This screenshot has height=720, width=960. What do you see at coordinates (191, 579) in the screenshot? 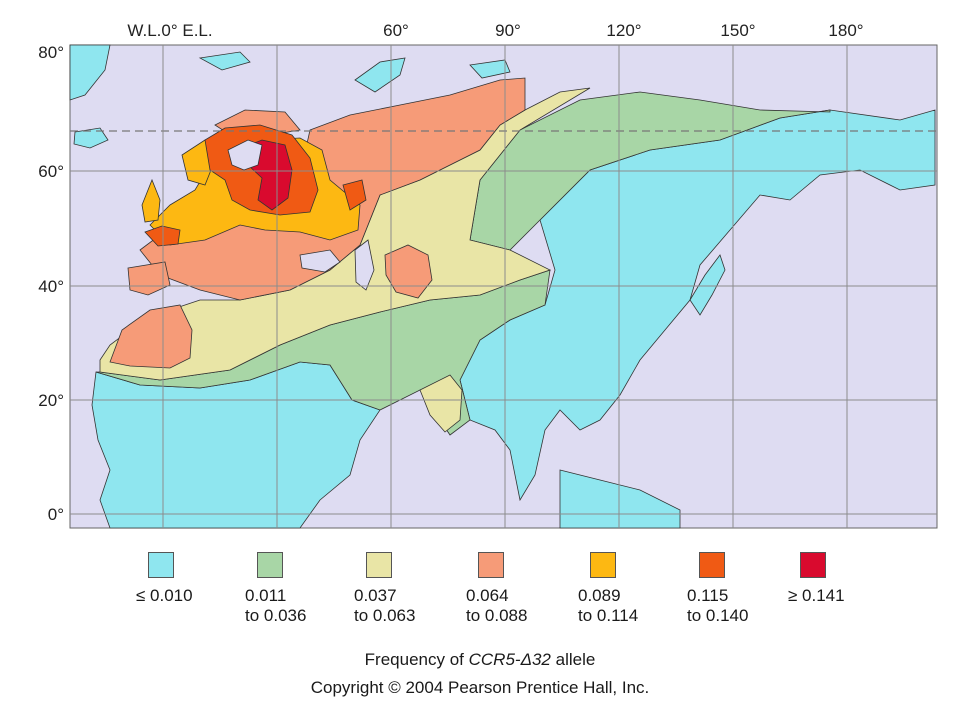
I see `legend-item: ≤ 0.010` at bounding box center [191, 579].